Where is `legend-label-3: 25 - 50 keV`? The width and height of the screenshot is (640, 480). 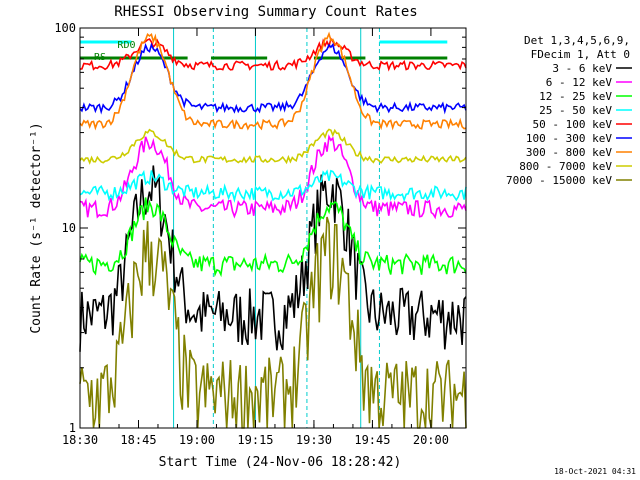 legend-label-3: 25 - 50 keV is located at coordinates (575, 110).